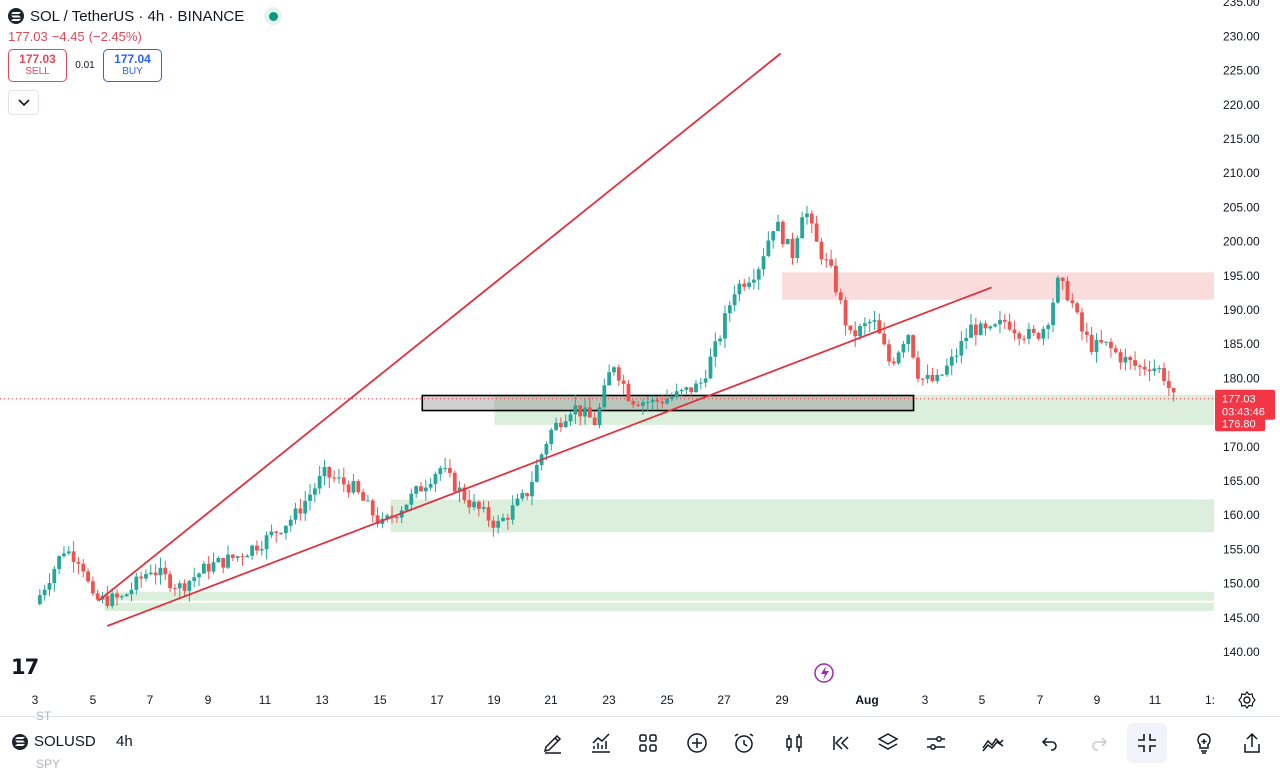  I want to click on solana-logo-icon, so click(20, 741).